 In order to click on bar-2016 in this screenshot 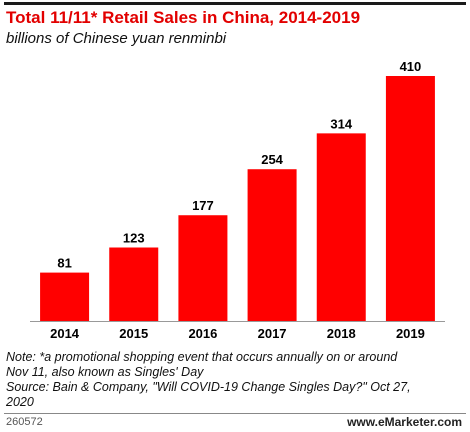, I will do `click(203, 268)`.